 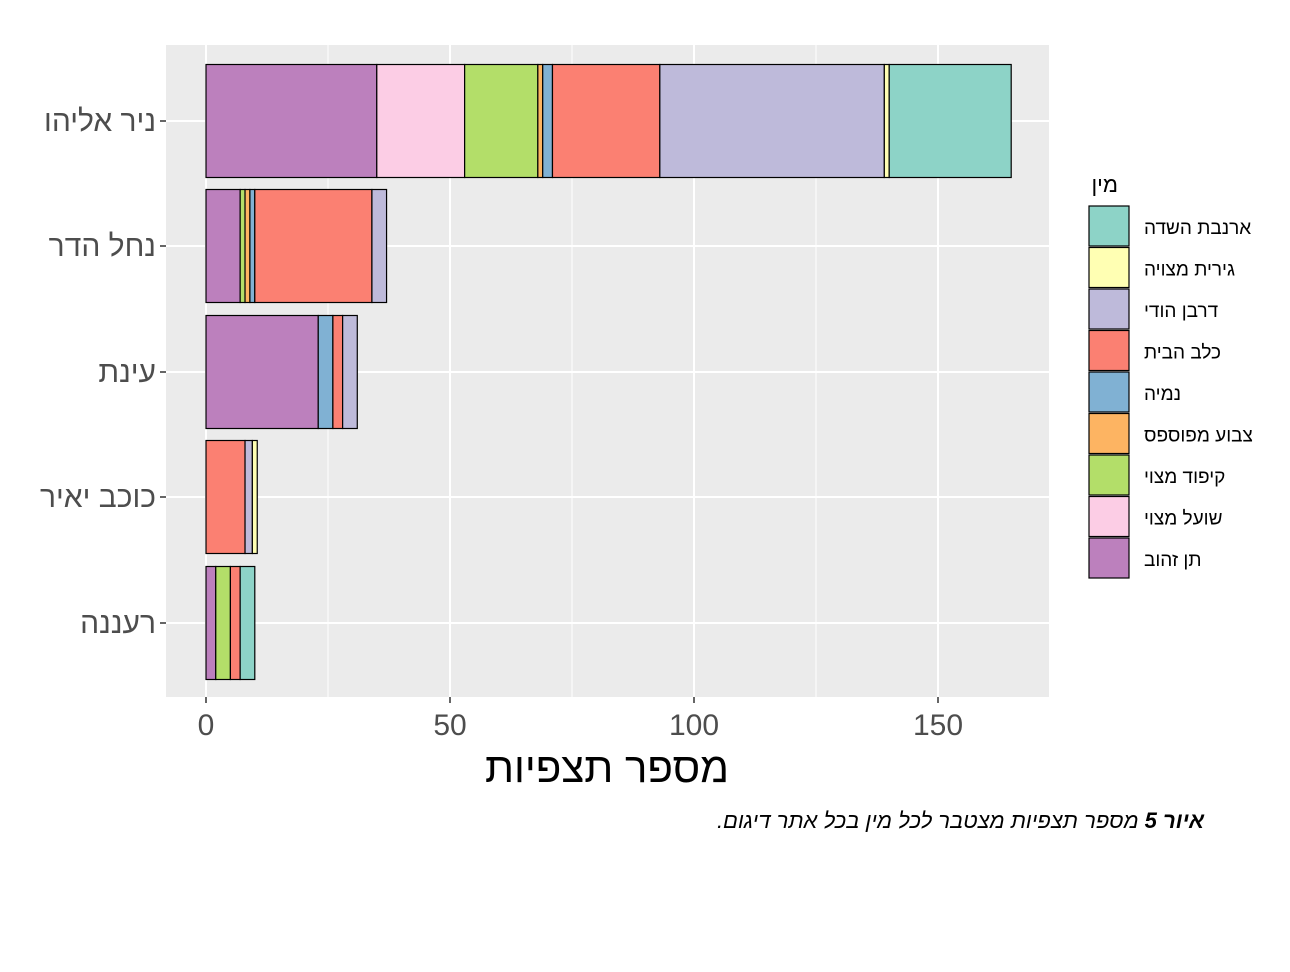 I want to click on y-tick-label: רעננה, so click(x=118, y=623).